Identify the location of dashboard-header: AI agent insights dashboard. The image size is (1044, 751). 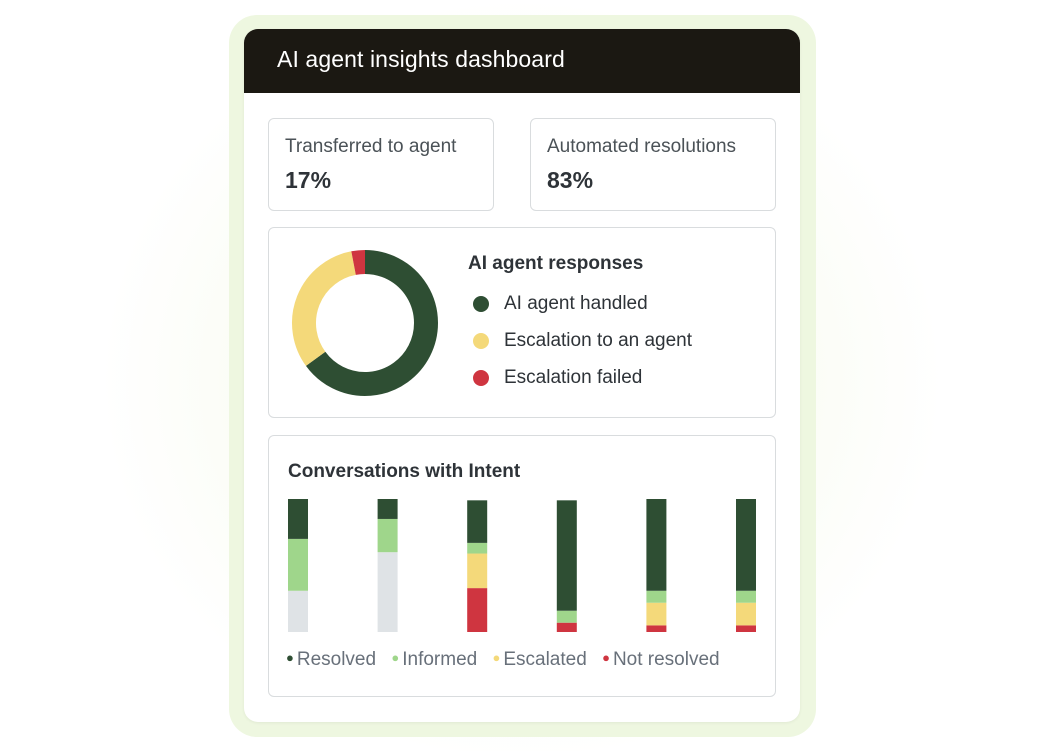
(522, 61).